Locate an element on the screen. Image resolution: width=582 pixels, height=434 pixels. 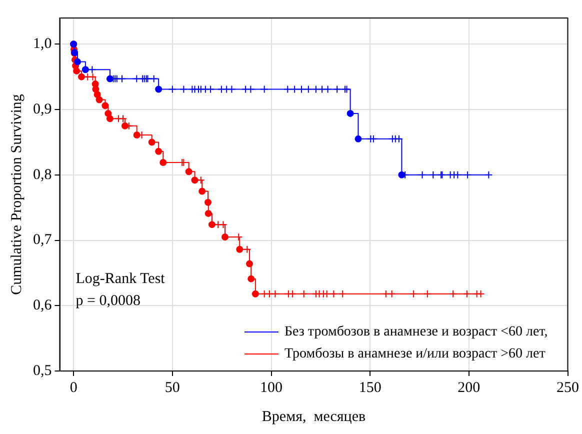
legend-label: Тромбозы в анамнезе и/или возраст >60 лет is located at coordinates (415, 354).